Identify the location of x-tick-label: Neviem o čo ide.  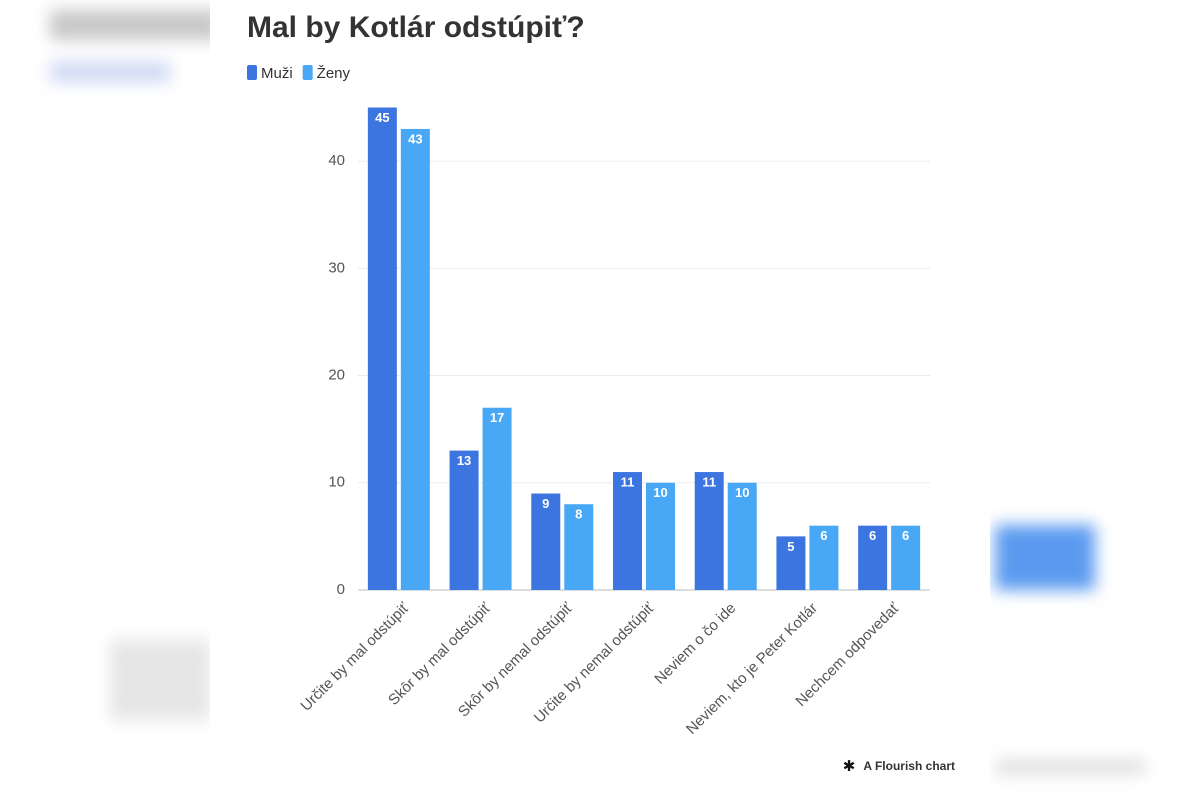
(695, 644).